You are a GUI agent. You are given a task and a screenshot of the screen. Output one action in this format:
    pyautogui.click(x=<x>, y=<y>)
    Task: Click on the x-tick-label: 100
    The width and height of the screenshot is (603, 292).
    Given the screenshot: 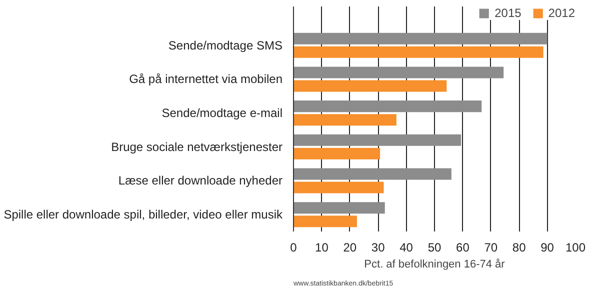 What is the action you would take?
    pyautogui.click(x=575, y=247)
    